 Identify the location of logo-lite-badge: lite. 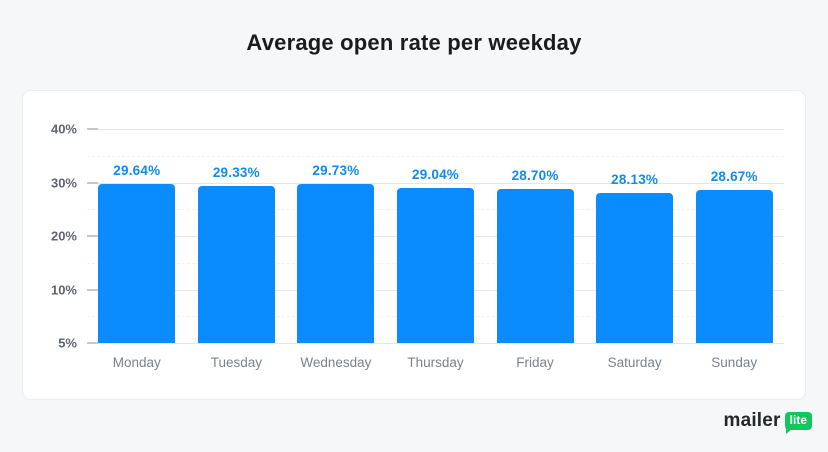
(798, 423).